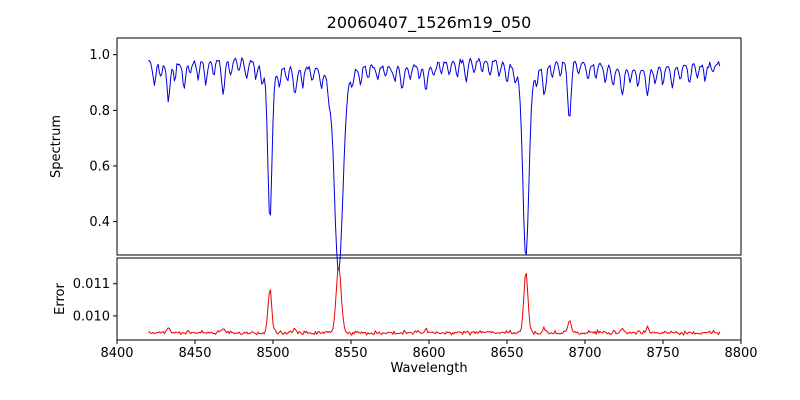 The image size is (800, 400). I want to click on x-tick-label: 8500, so click(272, 353).